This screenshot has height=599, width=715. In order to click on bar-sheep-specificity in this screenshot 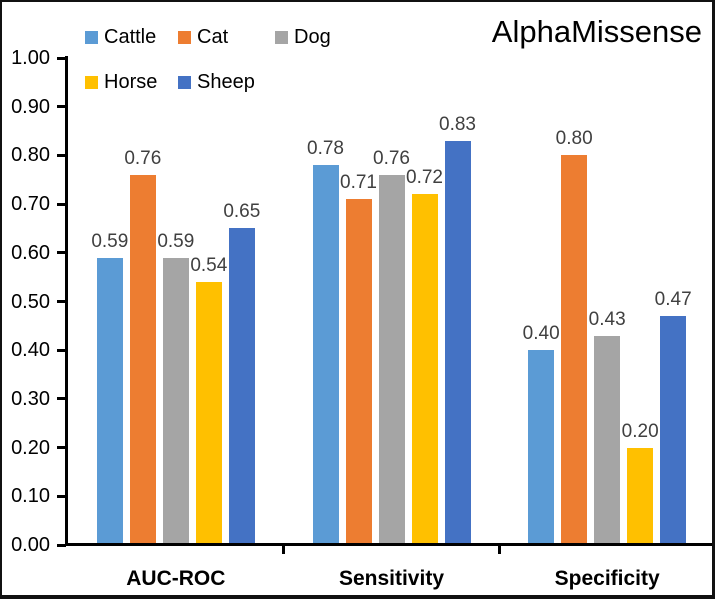, I will do `click(673, 429)`.